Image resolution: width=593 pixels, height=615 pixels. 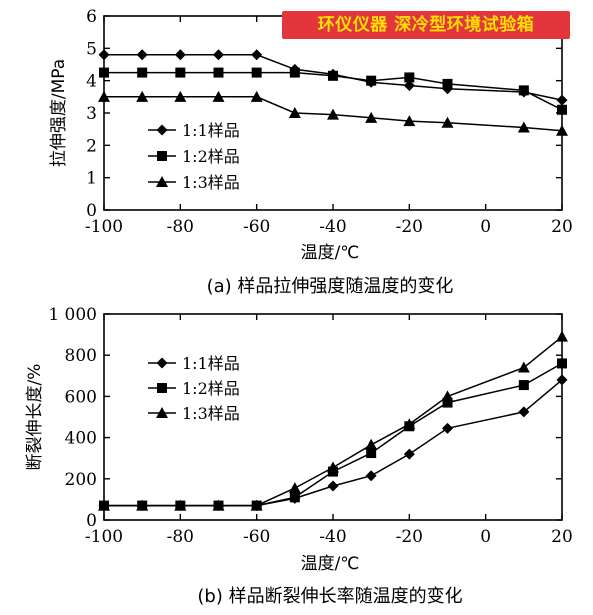 I want to click on figure-caption: (b) 样品断裂伸长率随温度的变化, so click(x=329, y=596).